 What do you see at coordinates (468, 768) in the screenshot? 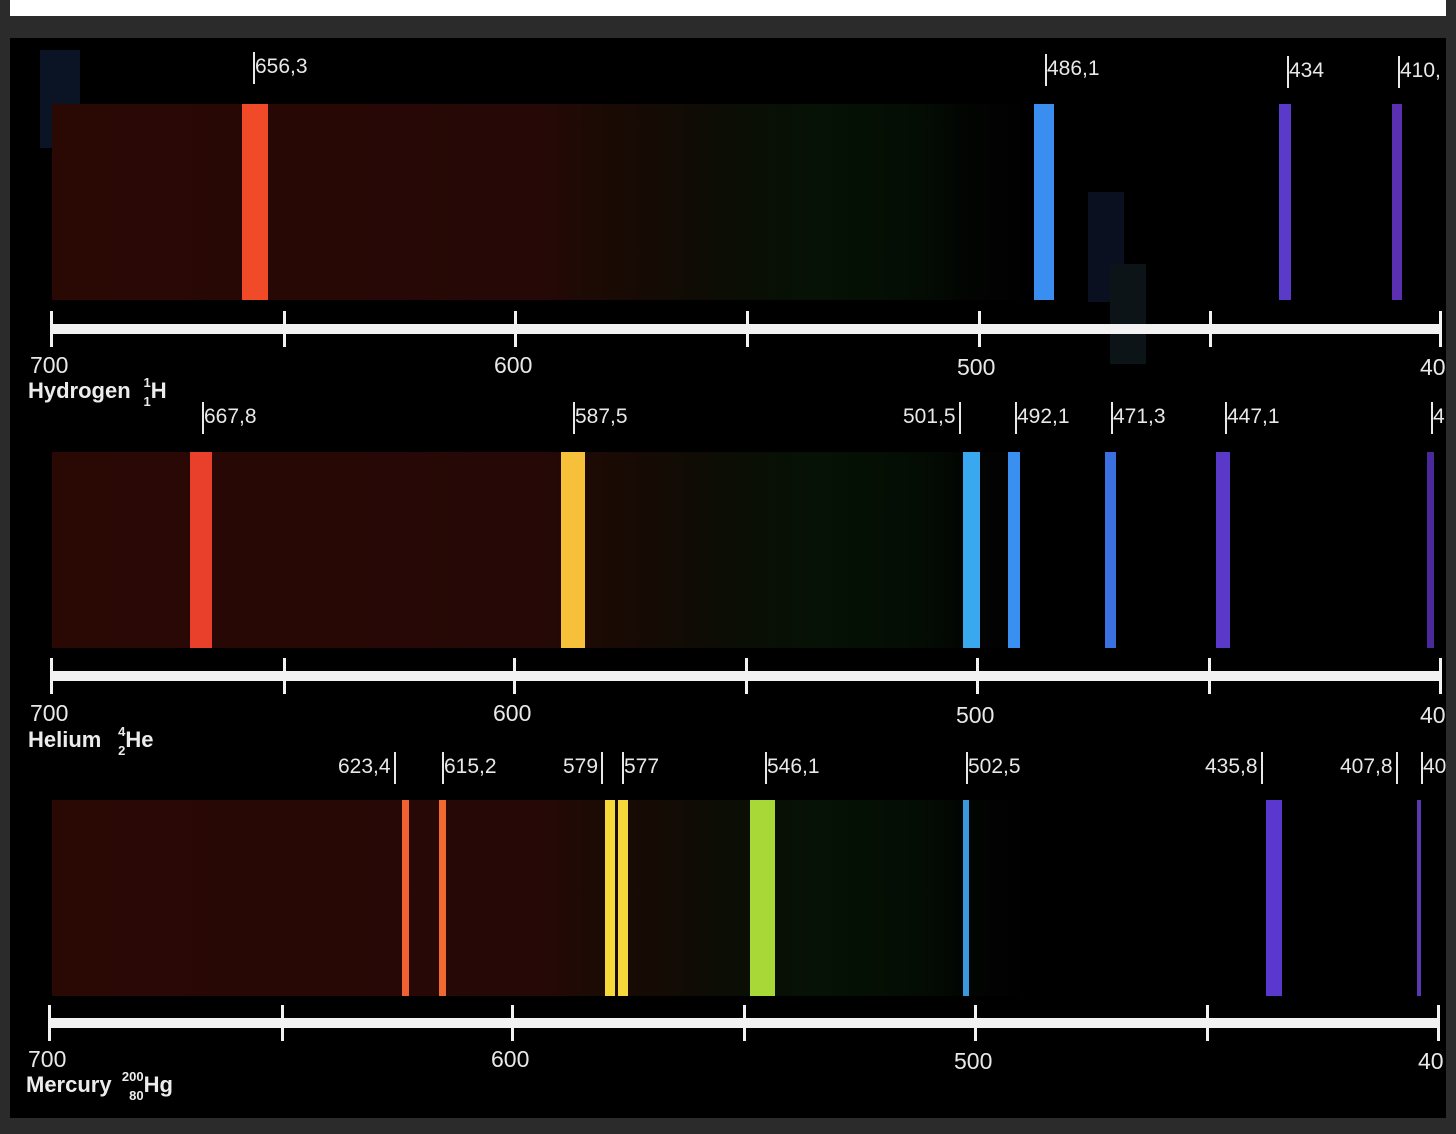
I see `line-label-615: 615,2` at bounding box center [468, 768].